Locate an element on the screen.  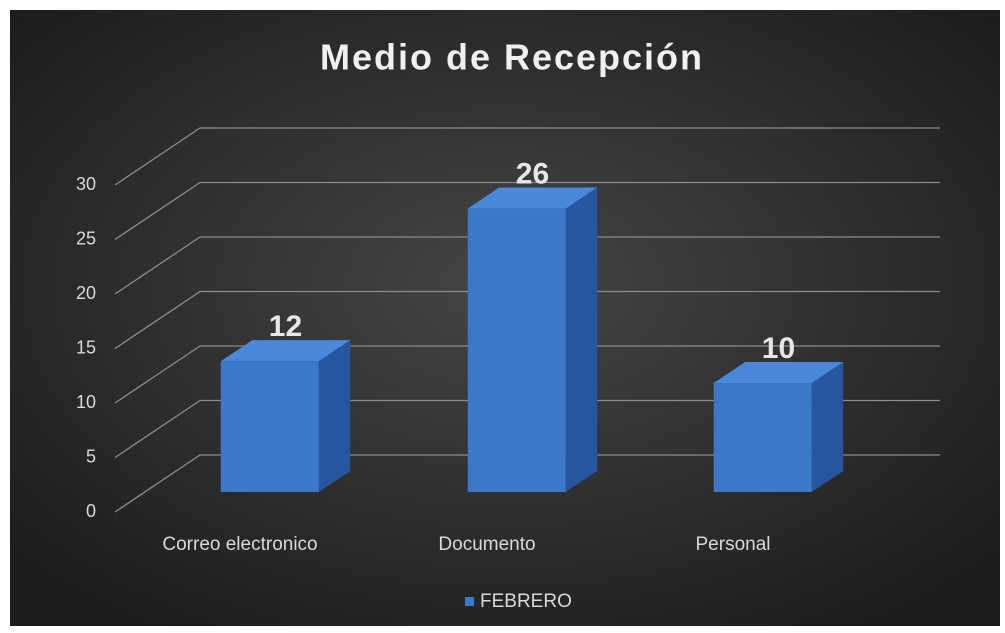
data-label: 12 is located at coordinates (285, 326).